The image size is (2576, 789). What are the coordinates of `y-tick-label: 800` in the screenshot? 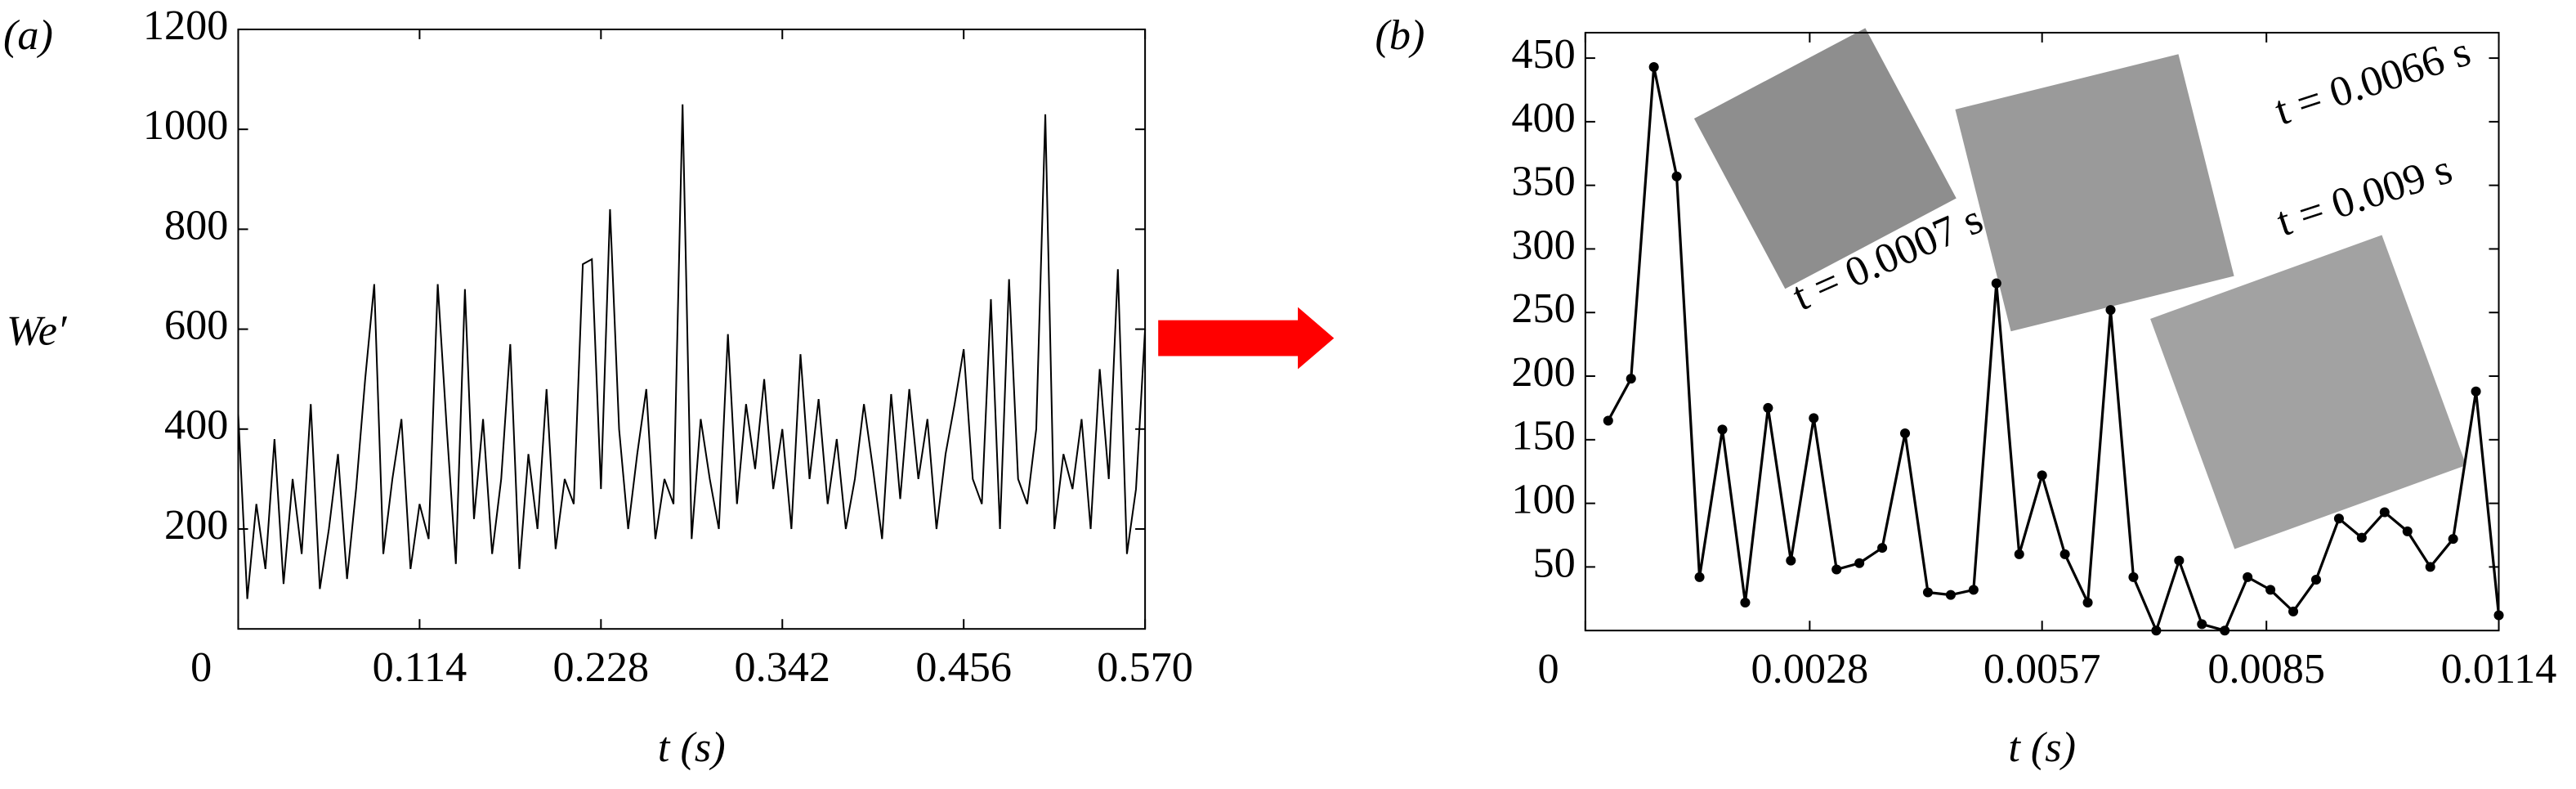 It's located at (196, 225).